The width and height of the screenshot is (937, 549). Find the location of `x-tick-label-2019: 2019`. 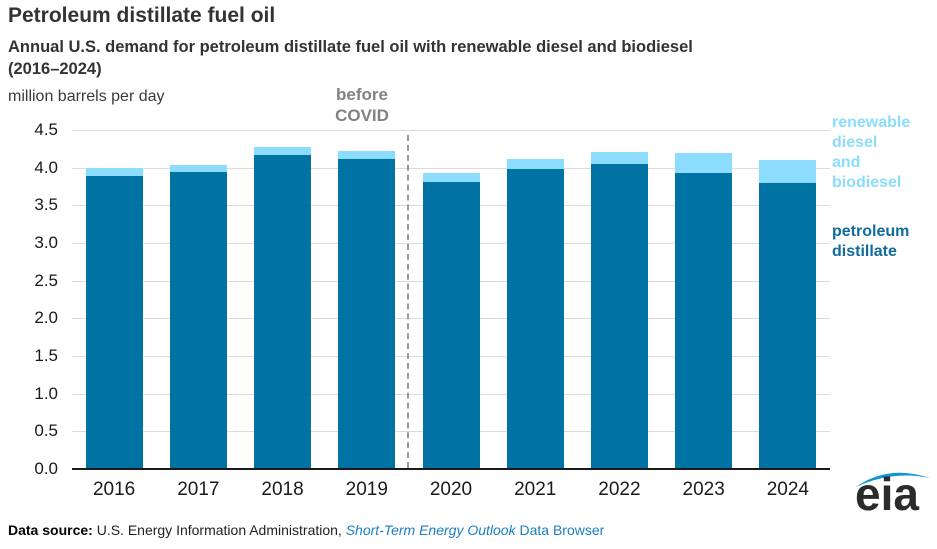

x-tick-label-2019: 2019 is located at coordinates (366, 489).